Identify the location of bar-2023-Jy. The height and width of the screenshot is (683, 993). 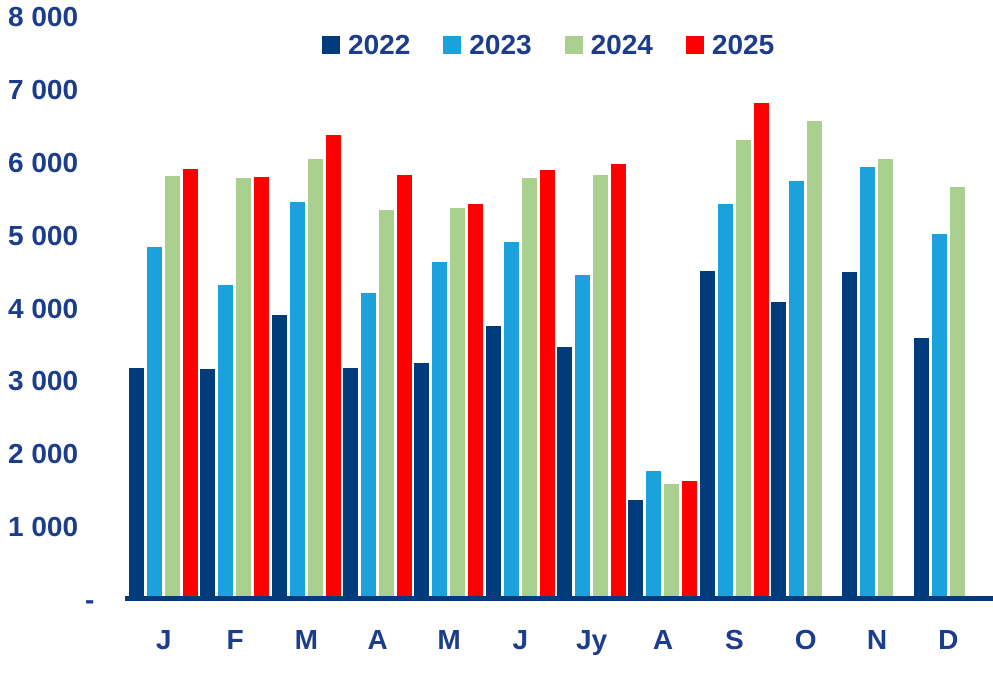
(583, 436).